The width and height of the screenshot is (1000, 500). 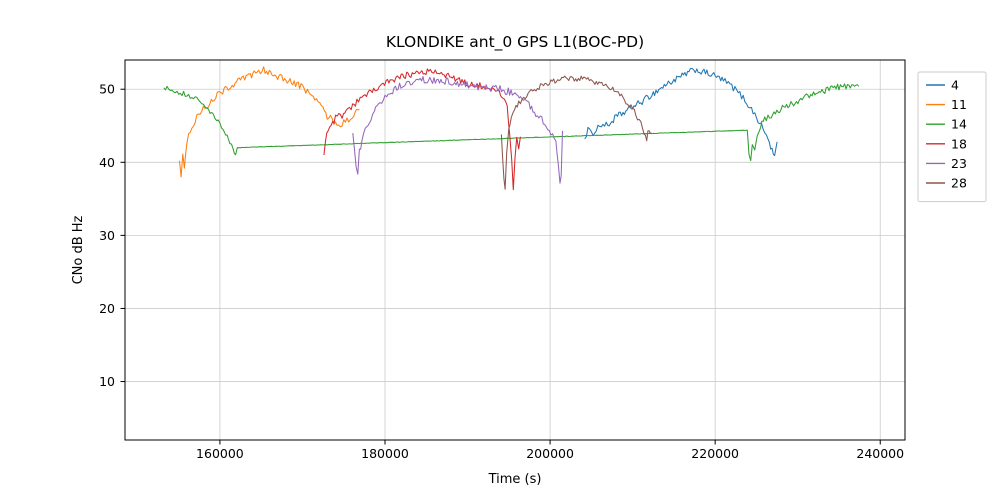 What do you see at coordinates (515, 42) in the screenshot?
I see `chart-title: KLONDIKE ant_0 GPS L1(BOC-PD)` at bounding box center [515, 42].